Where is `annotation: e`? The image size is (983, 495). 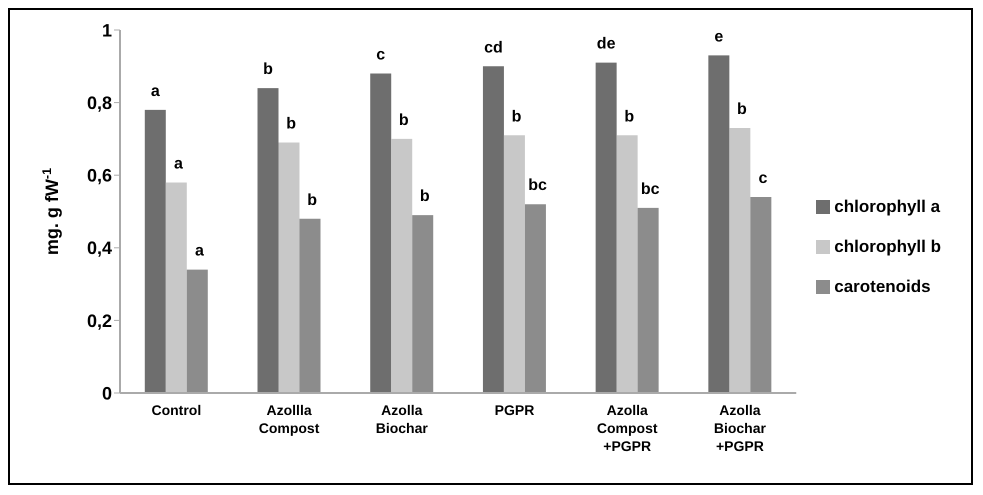 annotation: e is located at coordinates (719, 37).